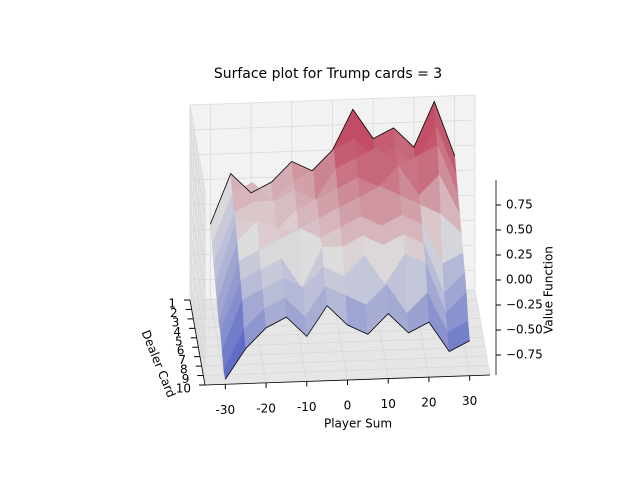 The height and width of the screenshot is (480, 640). What do you see at coordinates (348, 406) in the screenshot?
I see `x-tick-label: 0` at bounding box center [348, 406].